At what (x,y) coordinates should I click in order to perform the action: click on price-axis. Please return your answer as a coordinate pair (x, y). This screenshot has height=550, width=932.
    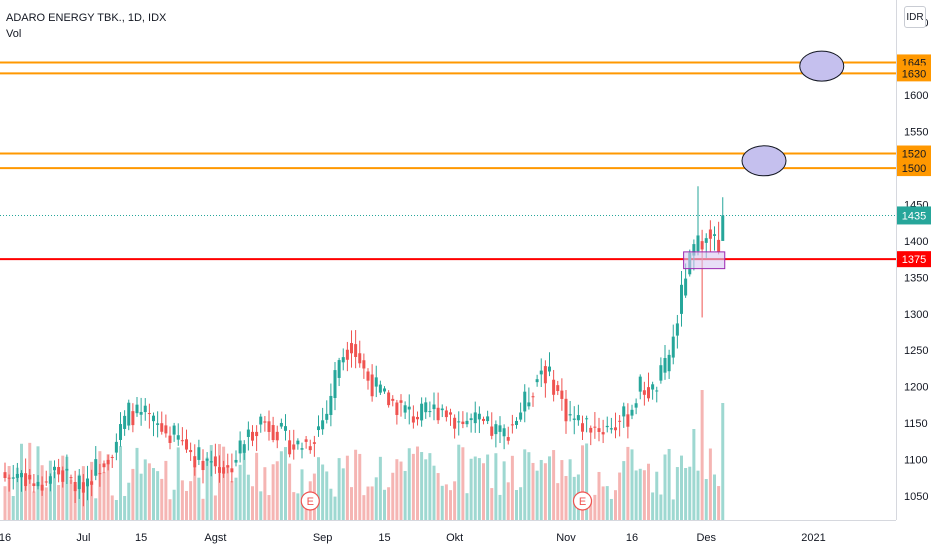
    Looking at the image, I should click on (914, 275).